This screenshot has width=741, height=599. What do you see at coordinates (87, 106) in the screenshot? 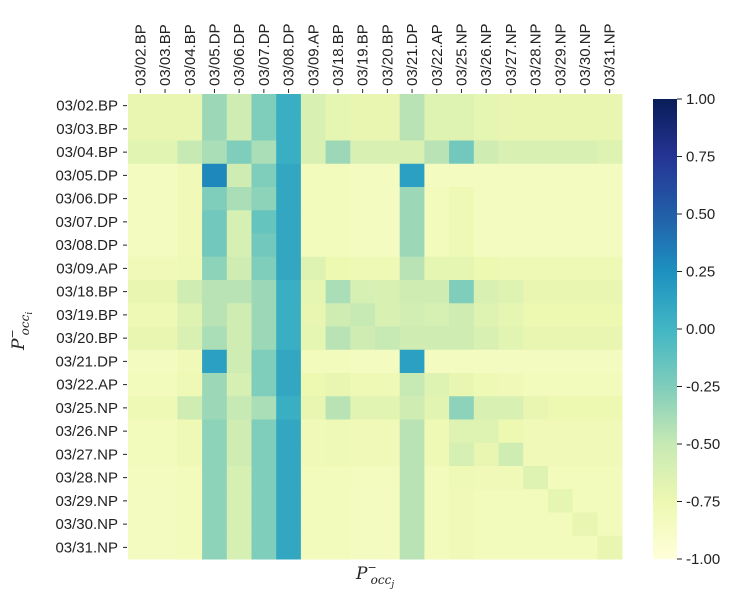
I see `y-tick-label: 03/02.BP` at bounding box center [87, 106].